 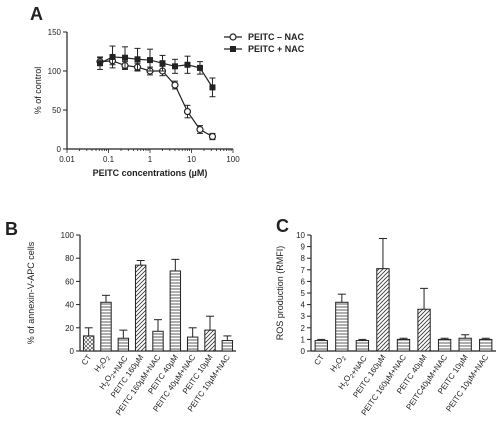 What do you see at coordinates (38, 91) in the screenshot?
I see `y-axis-title: % of control` at bounding box center [38, 91].